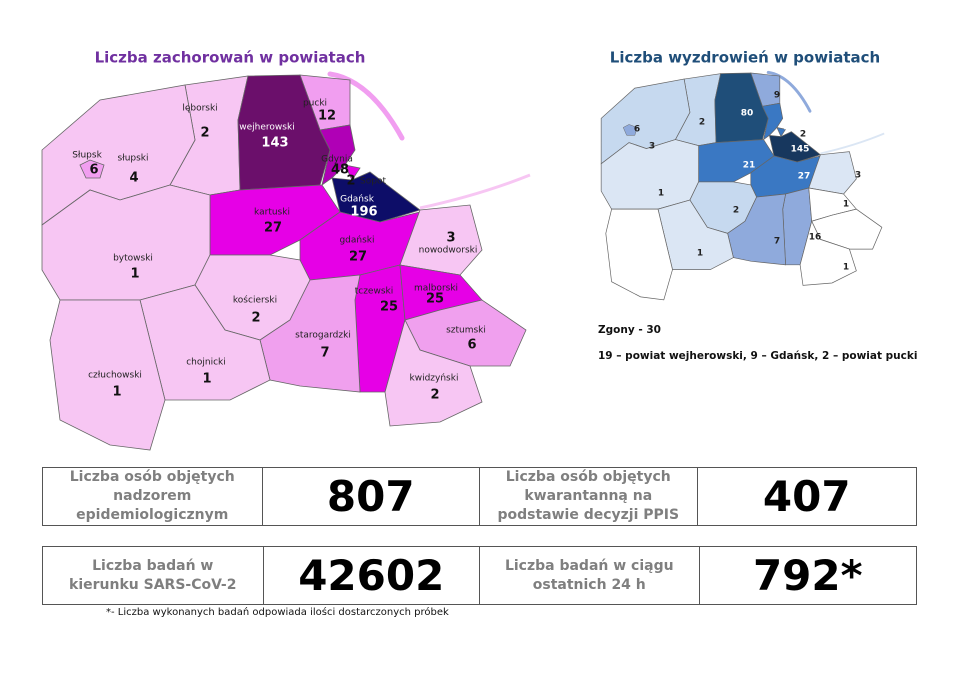 The image size is (960, 679). What do you see at coordinates (777, 96) in the screenshot?
I see `region-value: 9` at bounding box center [777, 96].